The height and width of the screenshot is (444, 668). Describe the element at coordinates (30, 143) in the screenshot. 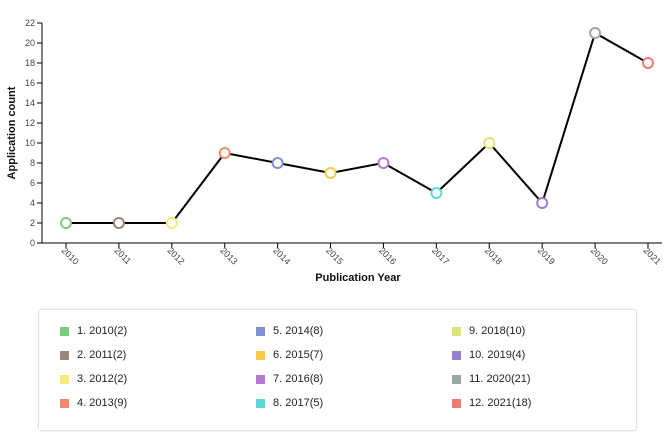

I see `y-tick-label: 10` at that location.